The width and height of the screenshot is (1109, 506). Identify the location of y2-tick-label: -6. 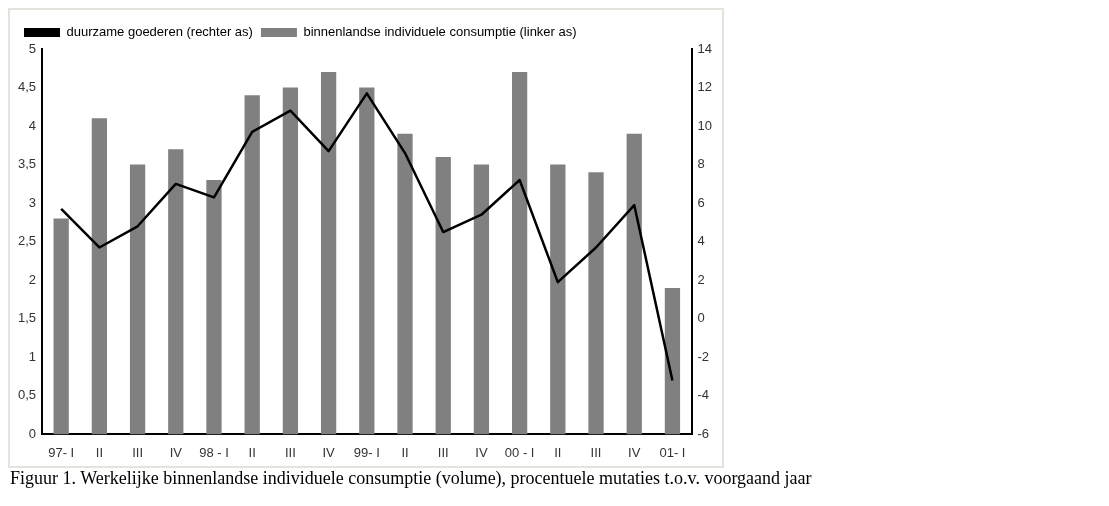
(703, 433).